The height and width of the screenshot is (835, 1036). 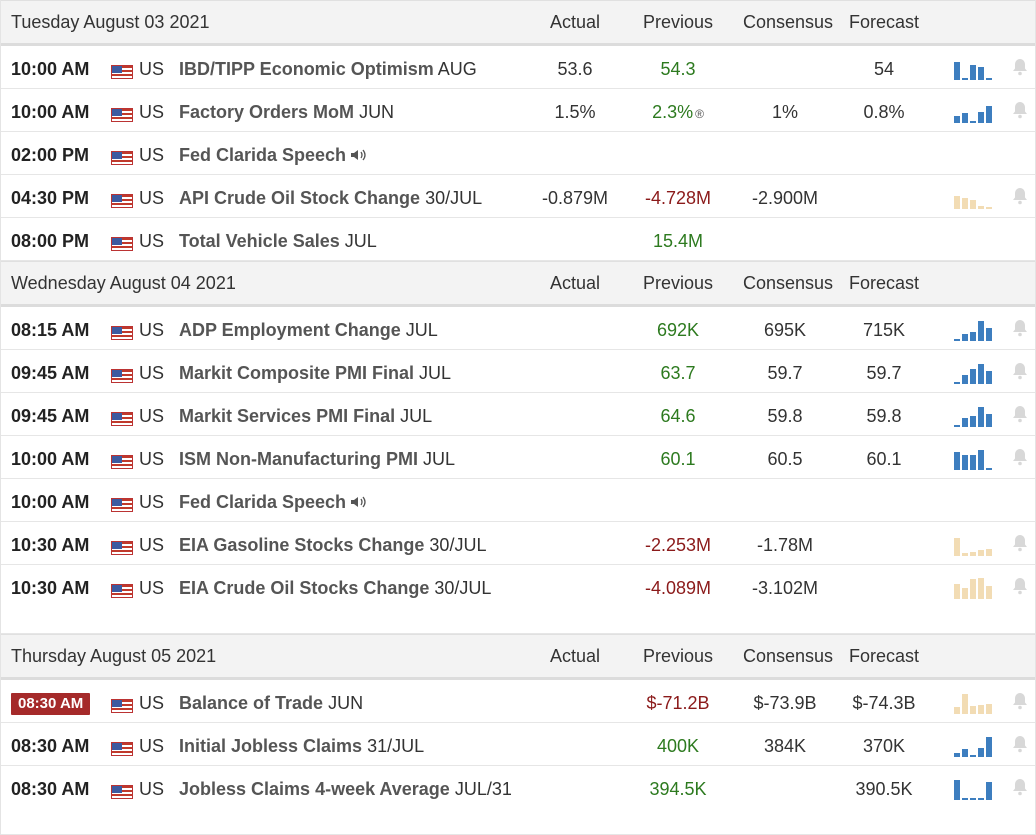 What do you see at coordinates (297, 373) in the screenshot?
I see `event-name: Markit Composite PMI Final` at bounding box center [297, 373].